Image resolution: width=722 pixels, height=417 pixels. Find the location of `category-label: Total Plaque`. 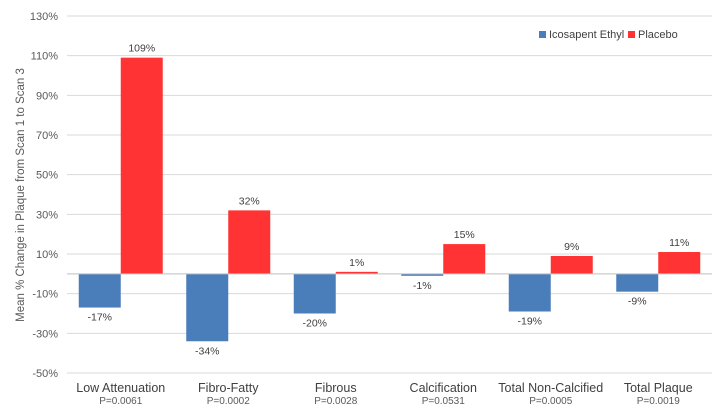

category-label: Total Plaque is located at coordinates (658, 388).